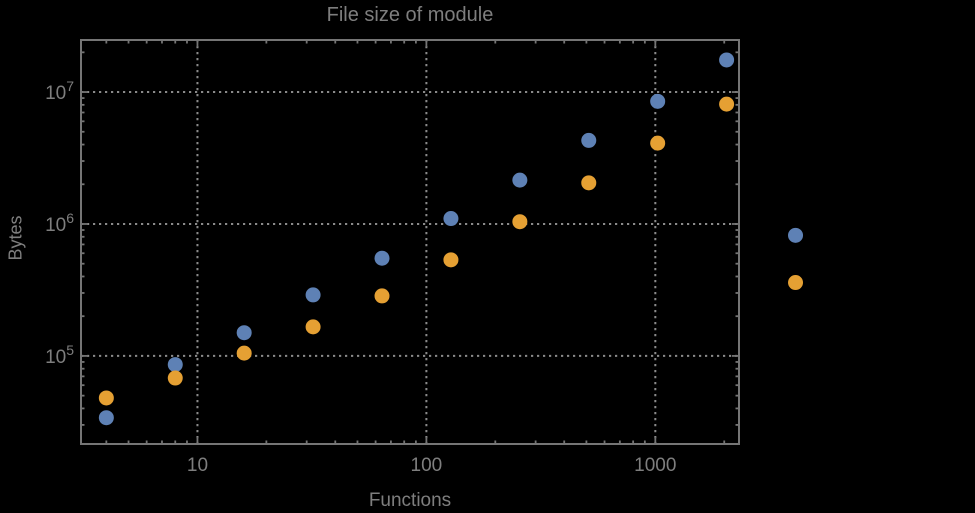 Image resolution: width=975 pixels, height=513 pixels. I want to click on x-tick-label: 100, so click(427, 465).